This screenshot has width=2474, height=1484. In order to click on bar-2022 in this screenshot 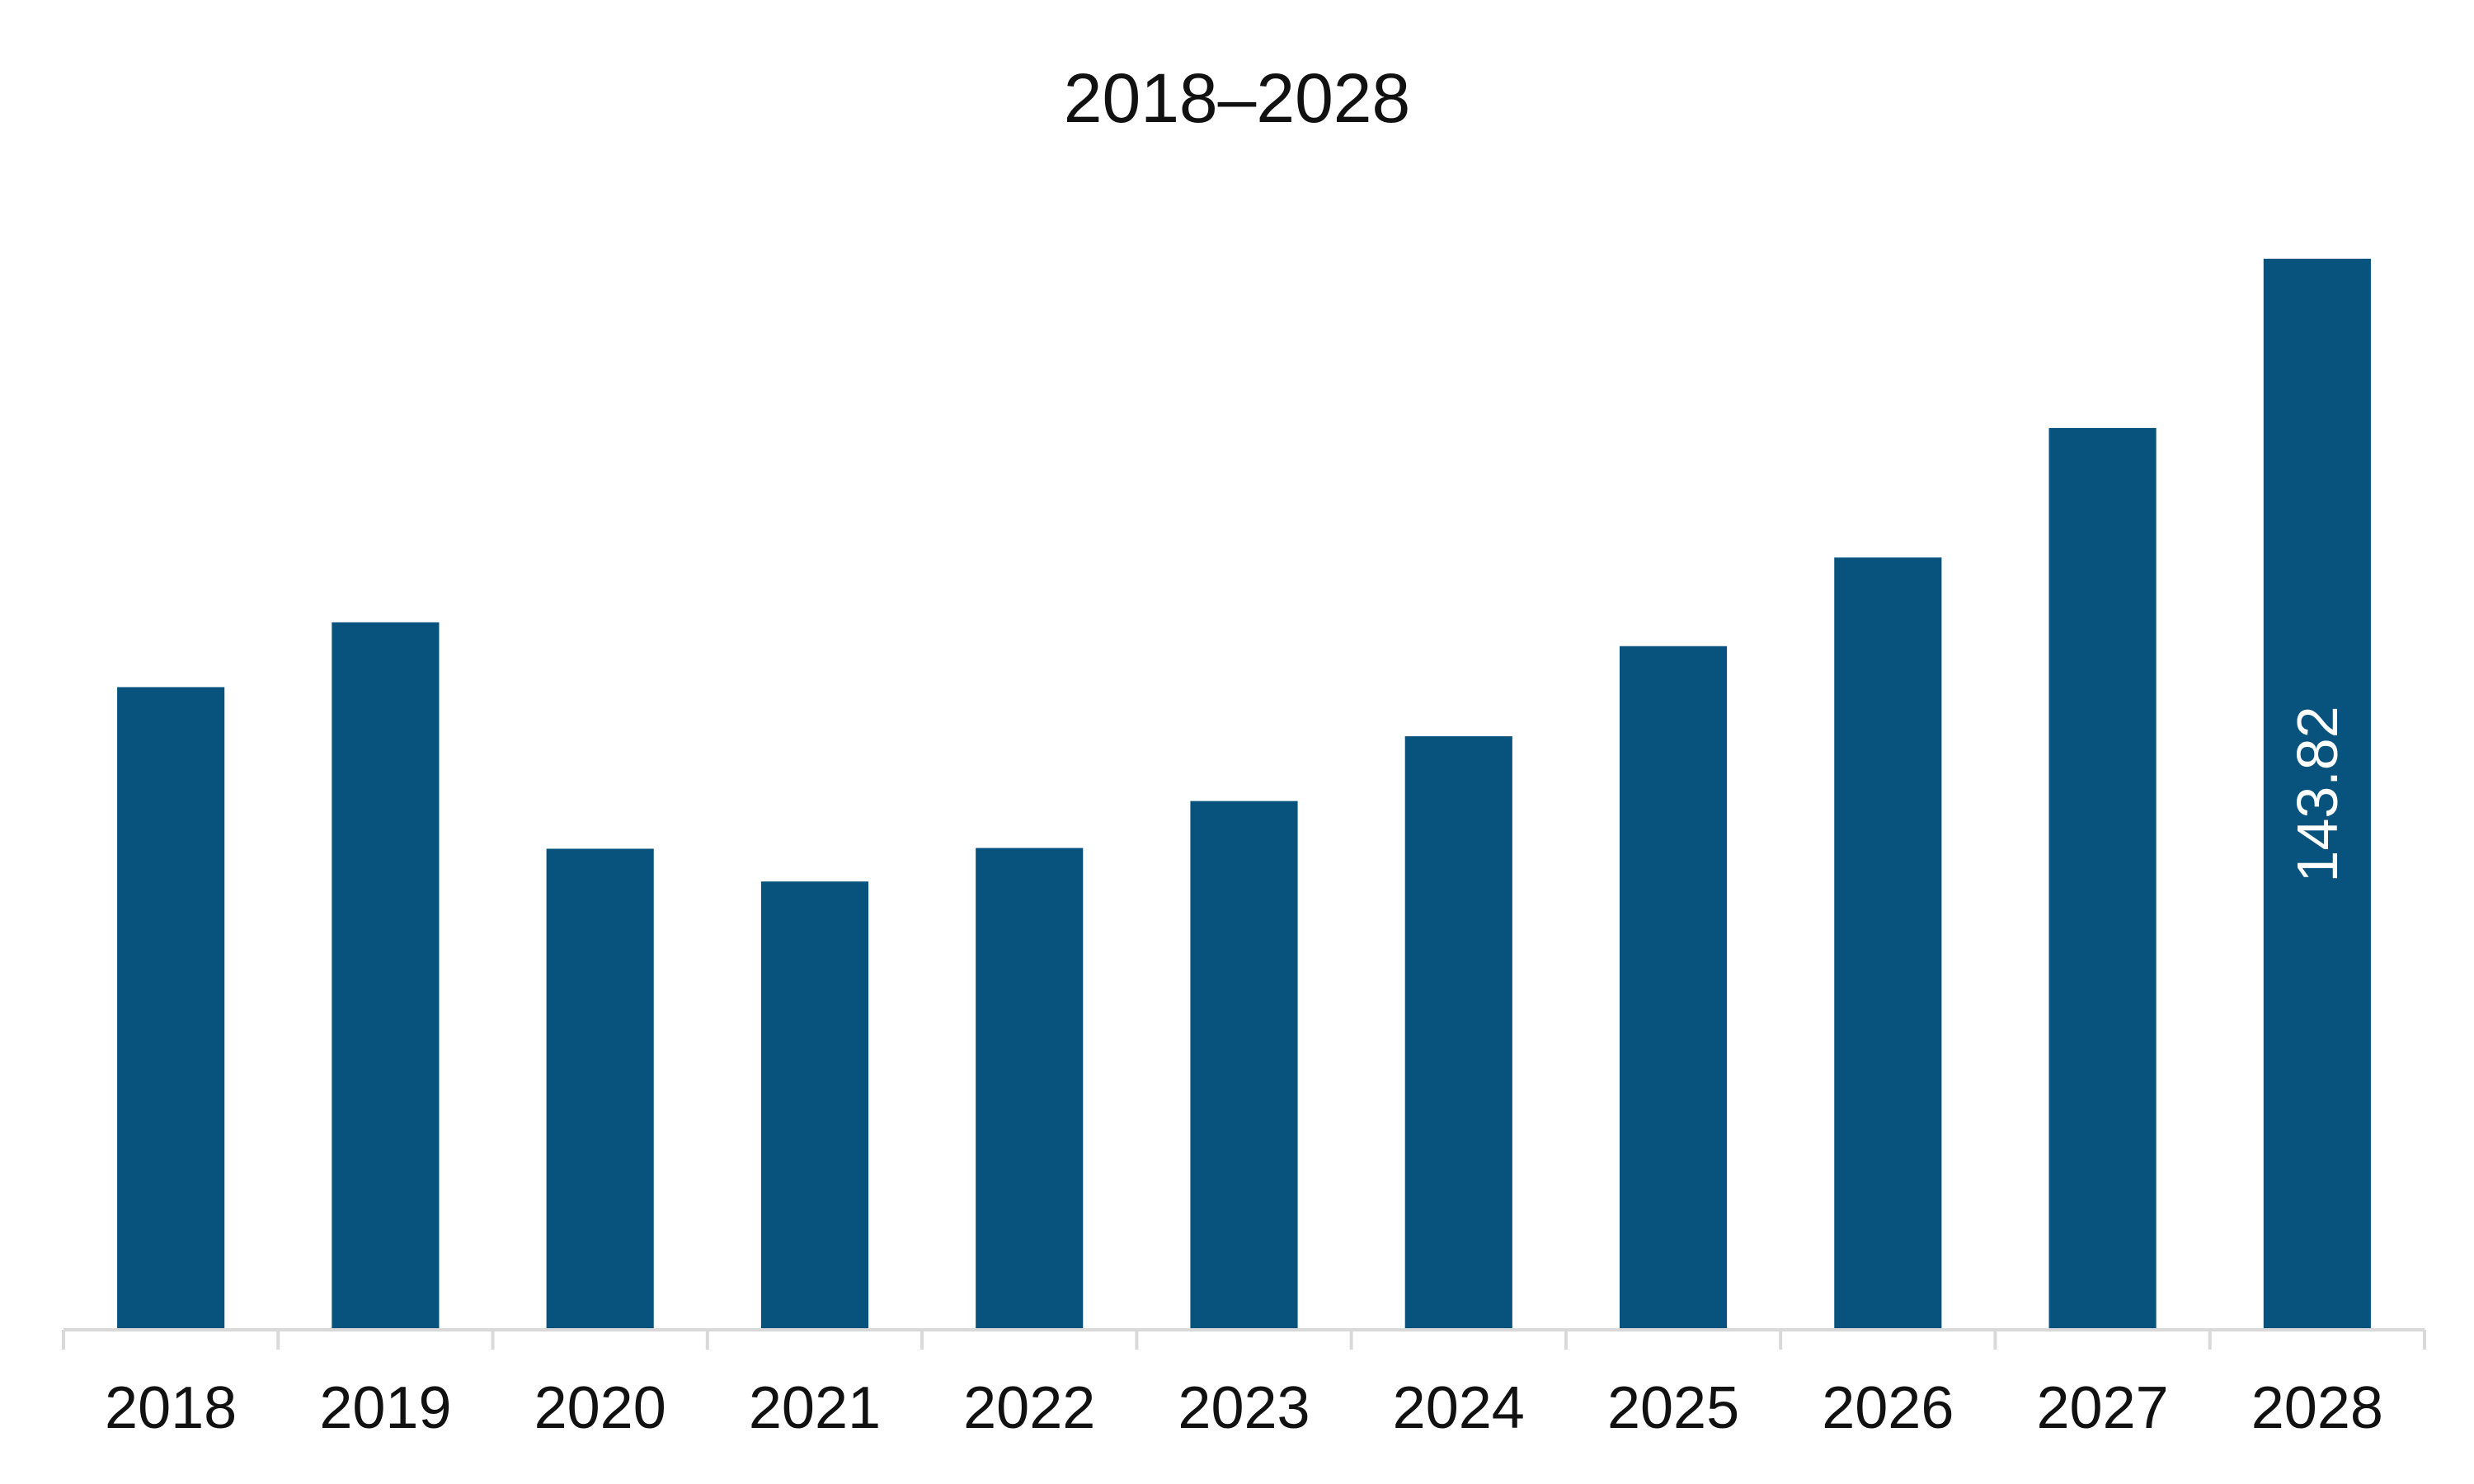, I will do `click(1030, 1089)`.